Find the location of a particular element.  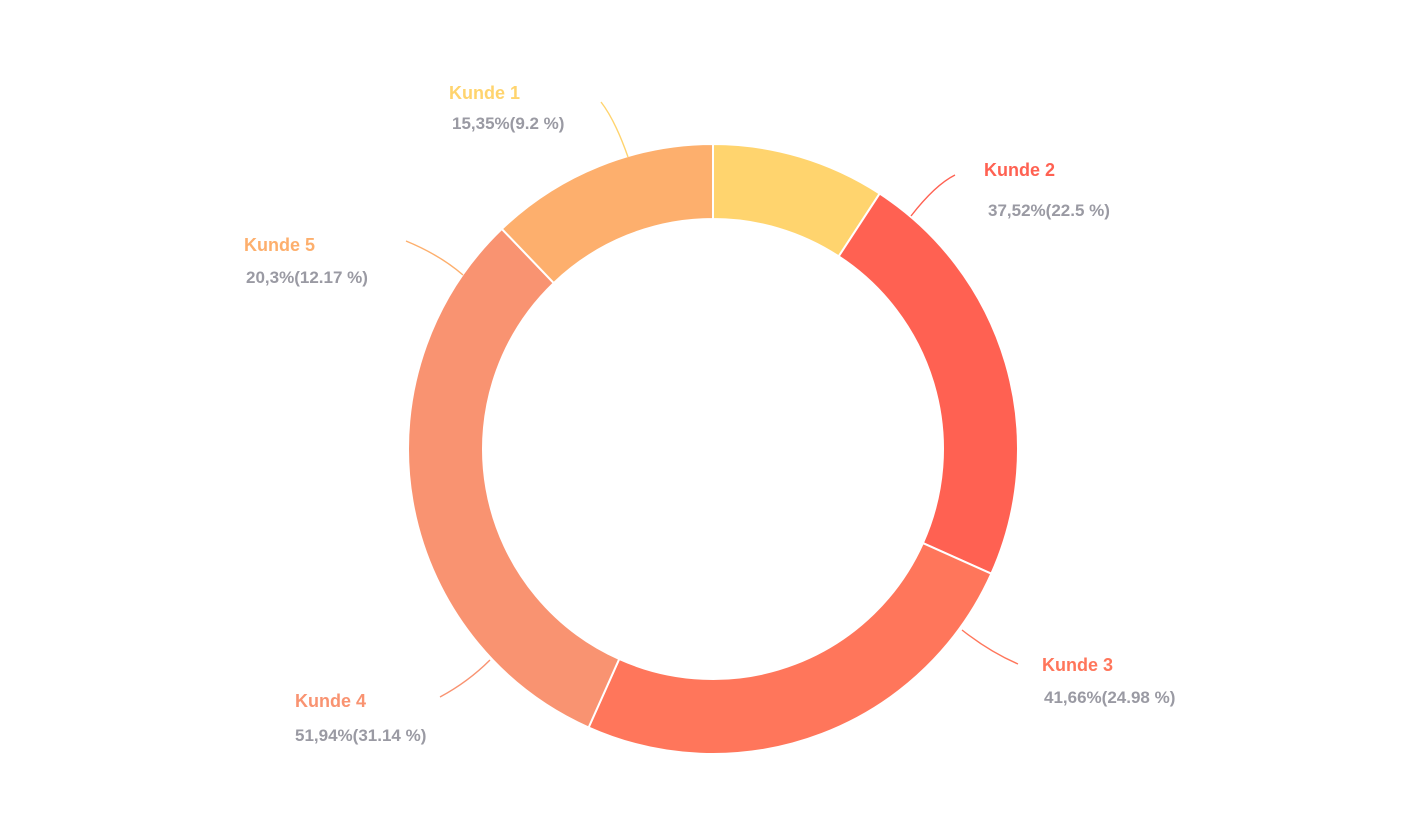

slice-label-kunde-3: Kunde 3 is located at coordinates (1077, 665).